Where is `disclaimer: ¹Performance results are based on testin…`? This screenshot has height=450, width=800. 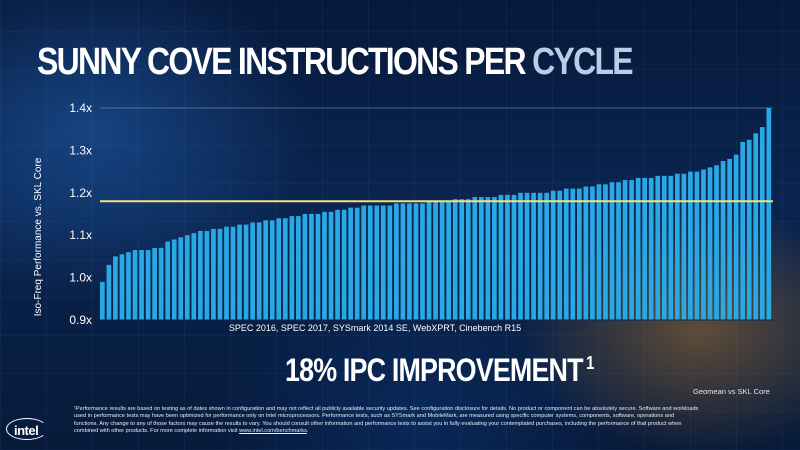
disclaimer: ¹Performance results are based on testin… is located at coordinates (386, 421).